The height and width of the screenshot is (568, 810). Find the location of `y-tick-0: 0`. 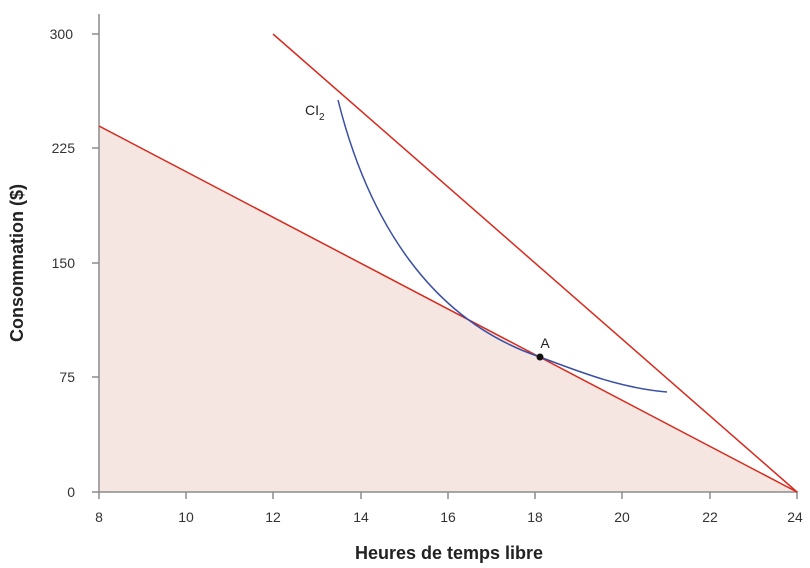

y-tick-0: 0 is located at coordinates (71, 492).